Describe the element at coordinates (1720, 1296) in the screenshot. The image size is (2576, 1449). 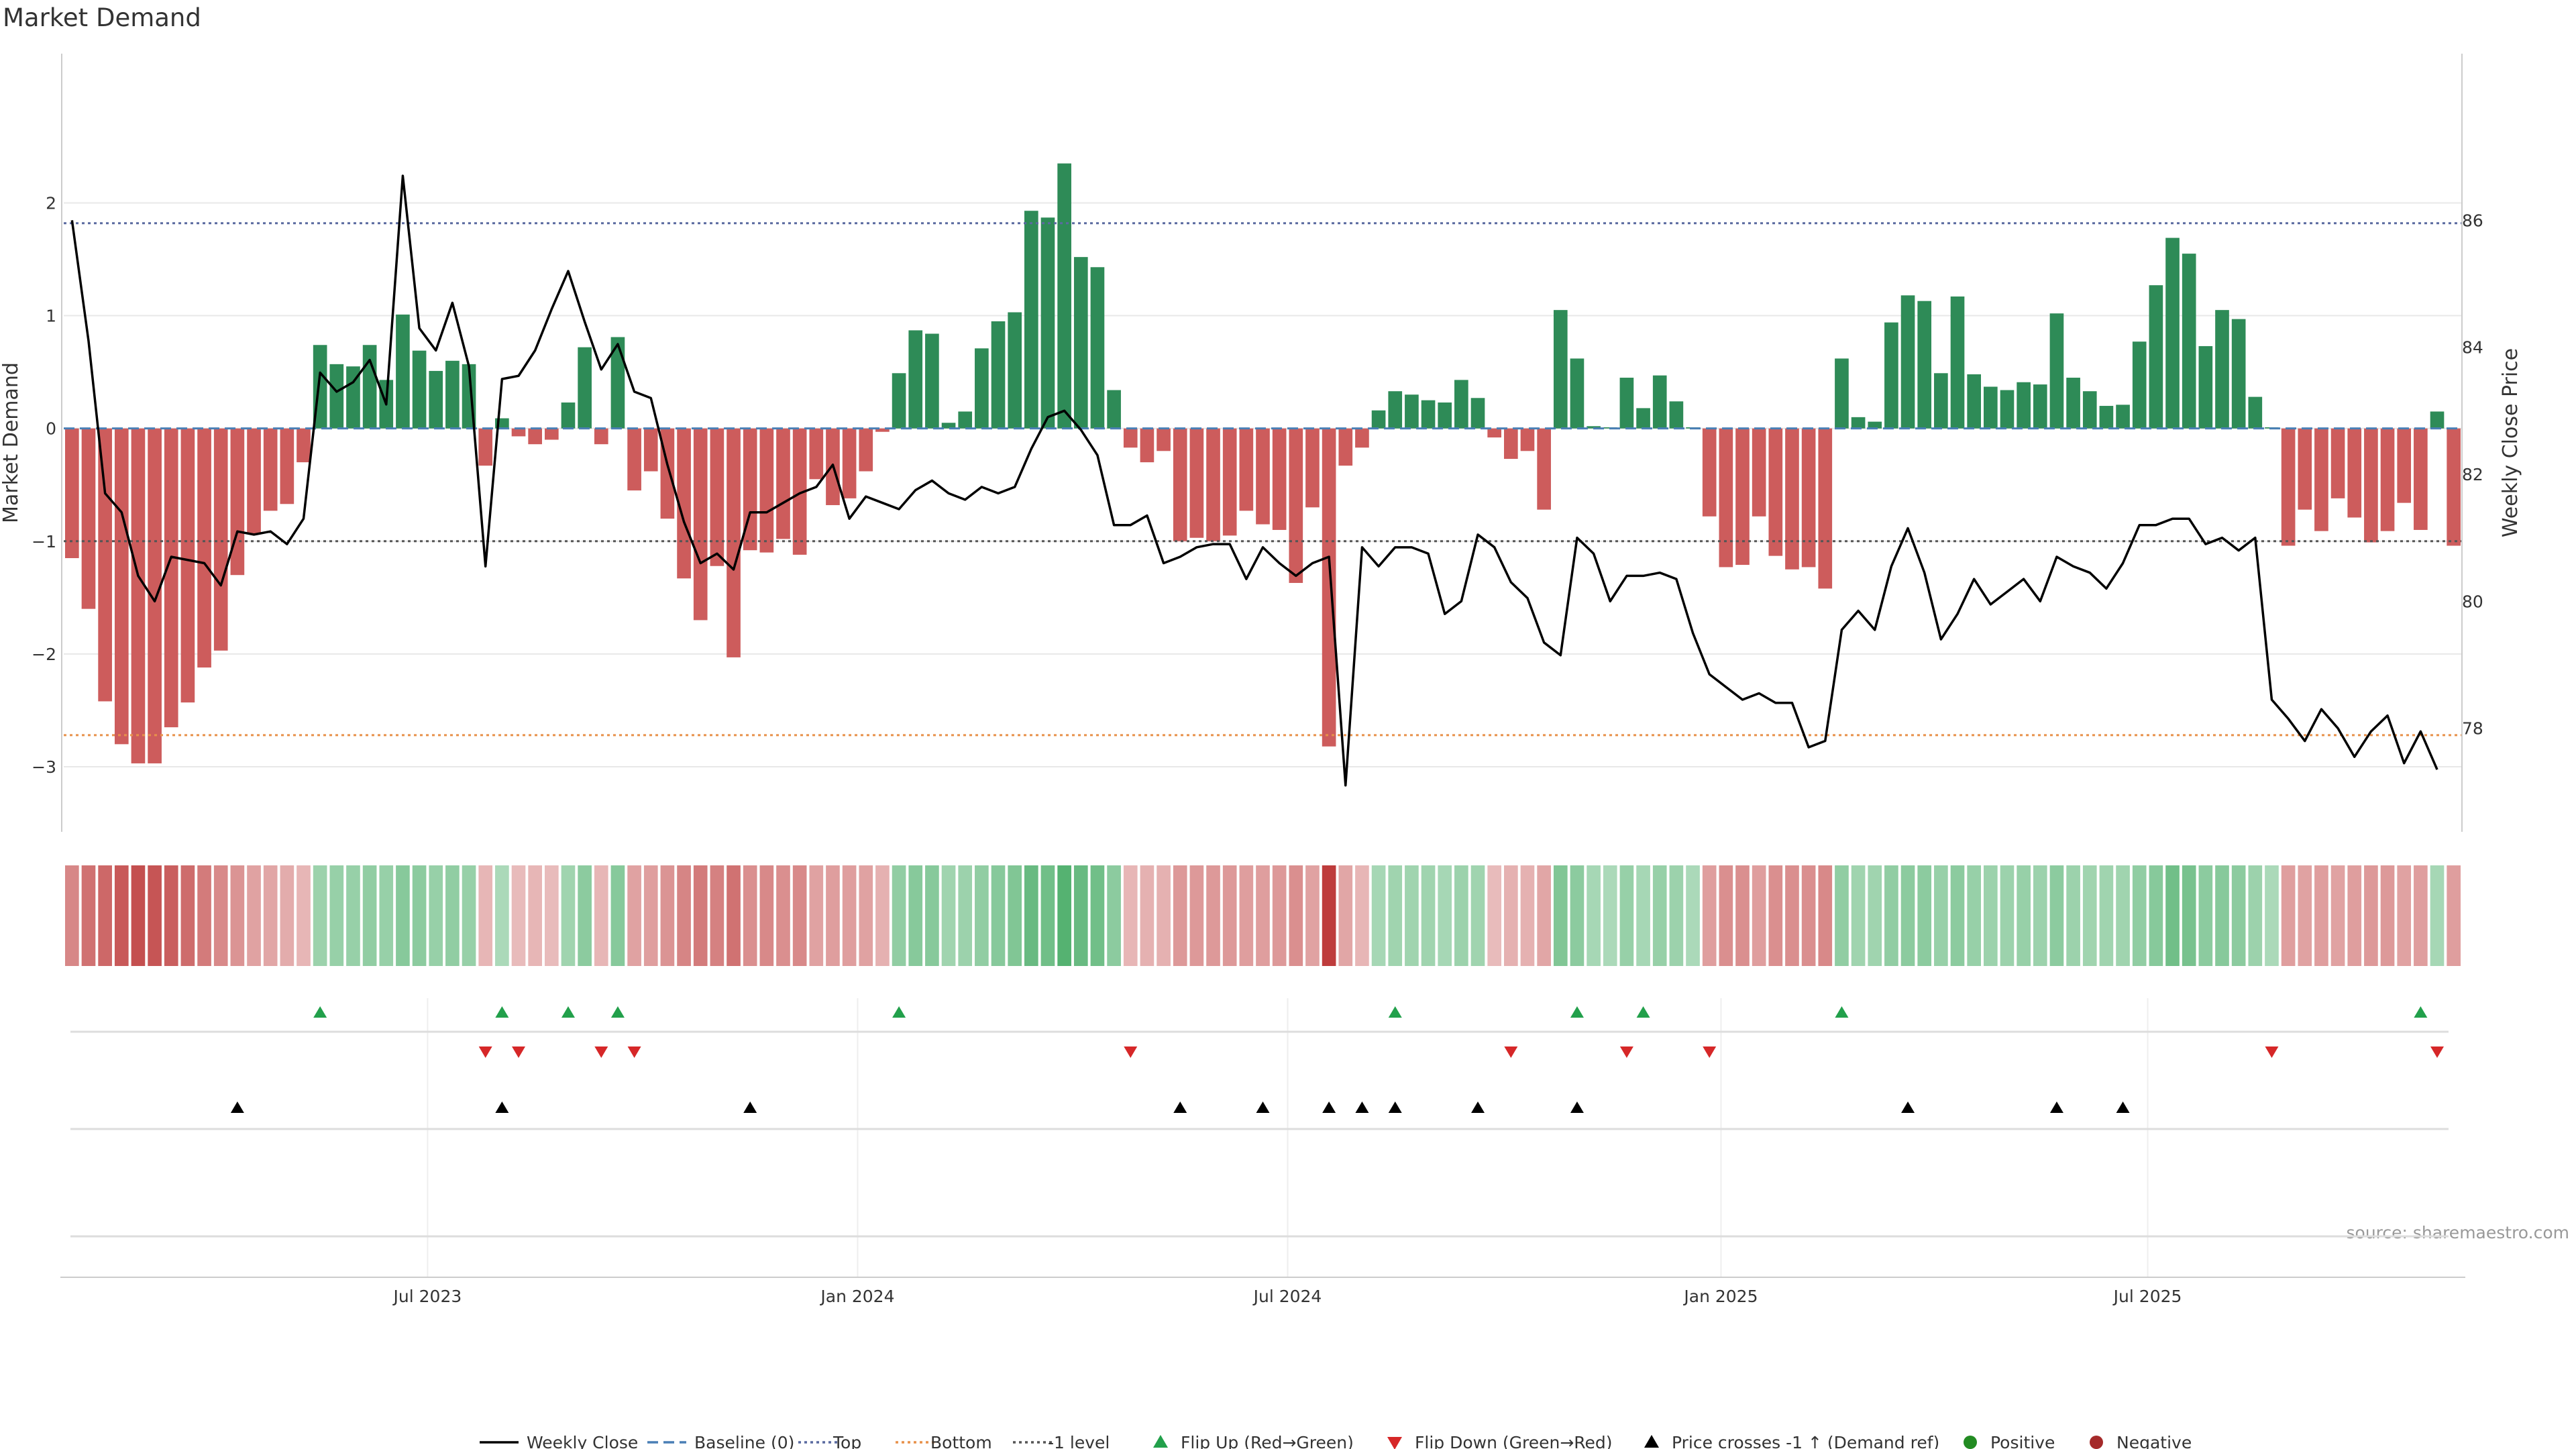
I see `x-tick-label: Jan 2025` at that location.